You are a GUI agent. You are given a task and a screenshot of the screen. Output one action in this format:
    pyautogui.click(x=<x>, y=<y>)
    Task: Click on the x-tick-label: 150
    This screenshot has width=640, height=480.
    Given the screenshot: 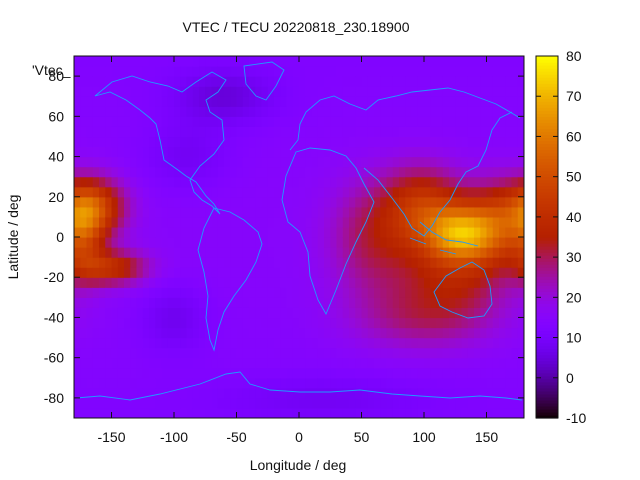 What is the action you would take?
    pyautogui.click(x=487, y=437)
    